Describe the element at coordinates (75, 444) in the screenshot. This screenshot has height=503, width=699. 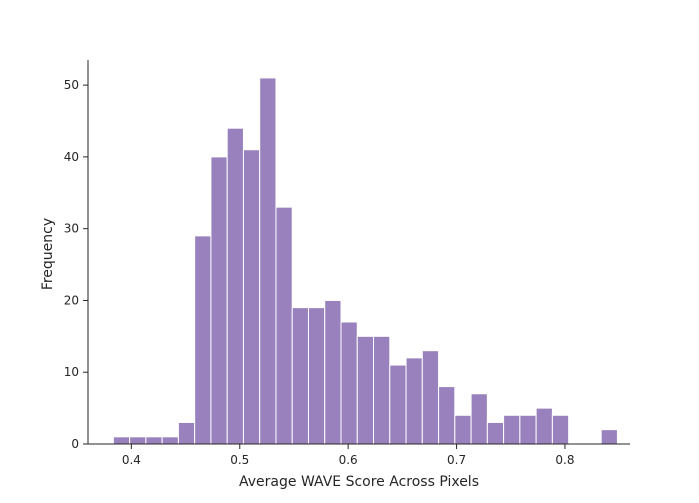
I see `y-tick-label: 0` at that location.